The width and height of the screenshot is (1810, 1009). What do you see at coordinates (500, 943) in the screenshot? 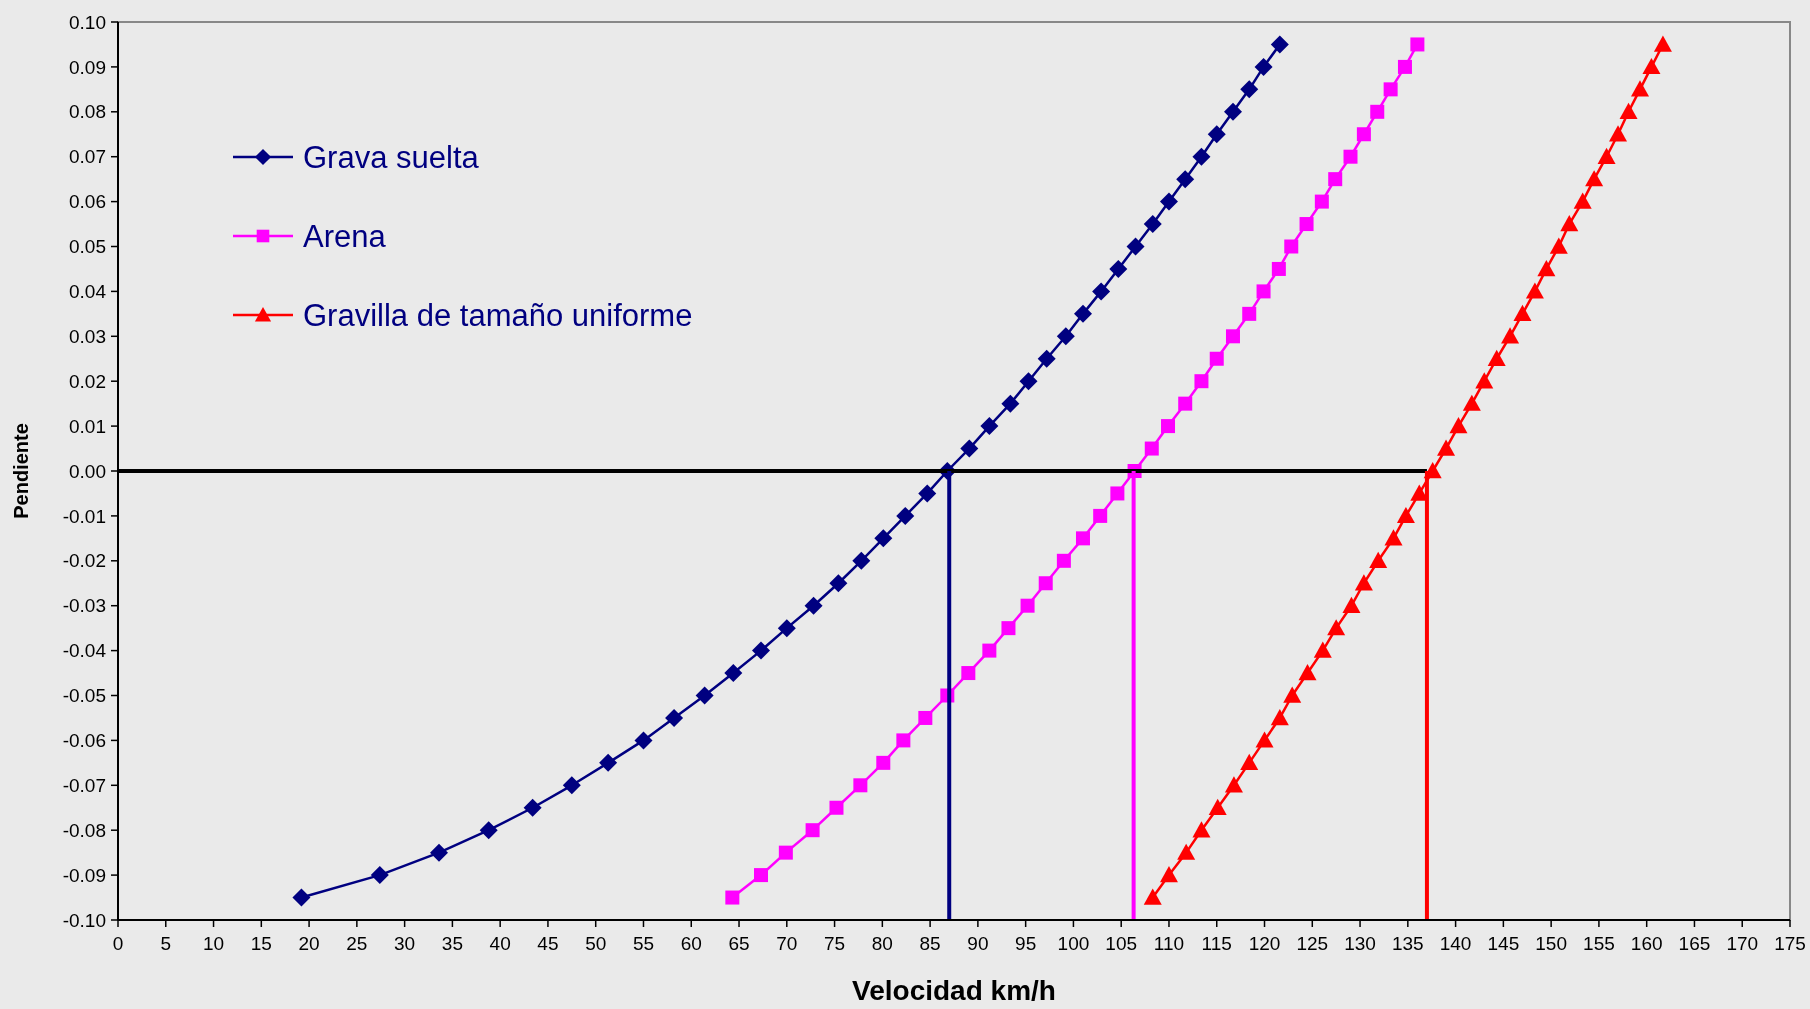
I see `x-tick-label: 40` at bounding box center [500, 943].